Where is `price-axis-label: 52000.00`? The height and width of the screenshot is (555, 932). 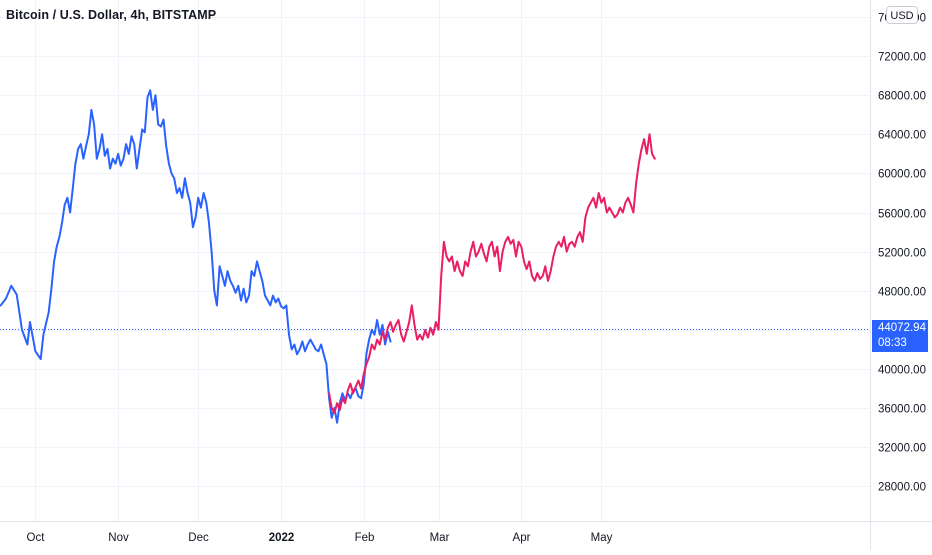
price-axis-label: 52000.00 is located at coordinates (902, 254).